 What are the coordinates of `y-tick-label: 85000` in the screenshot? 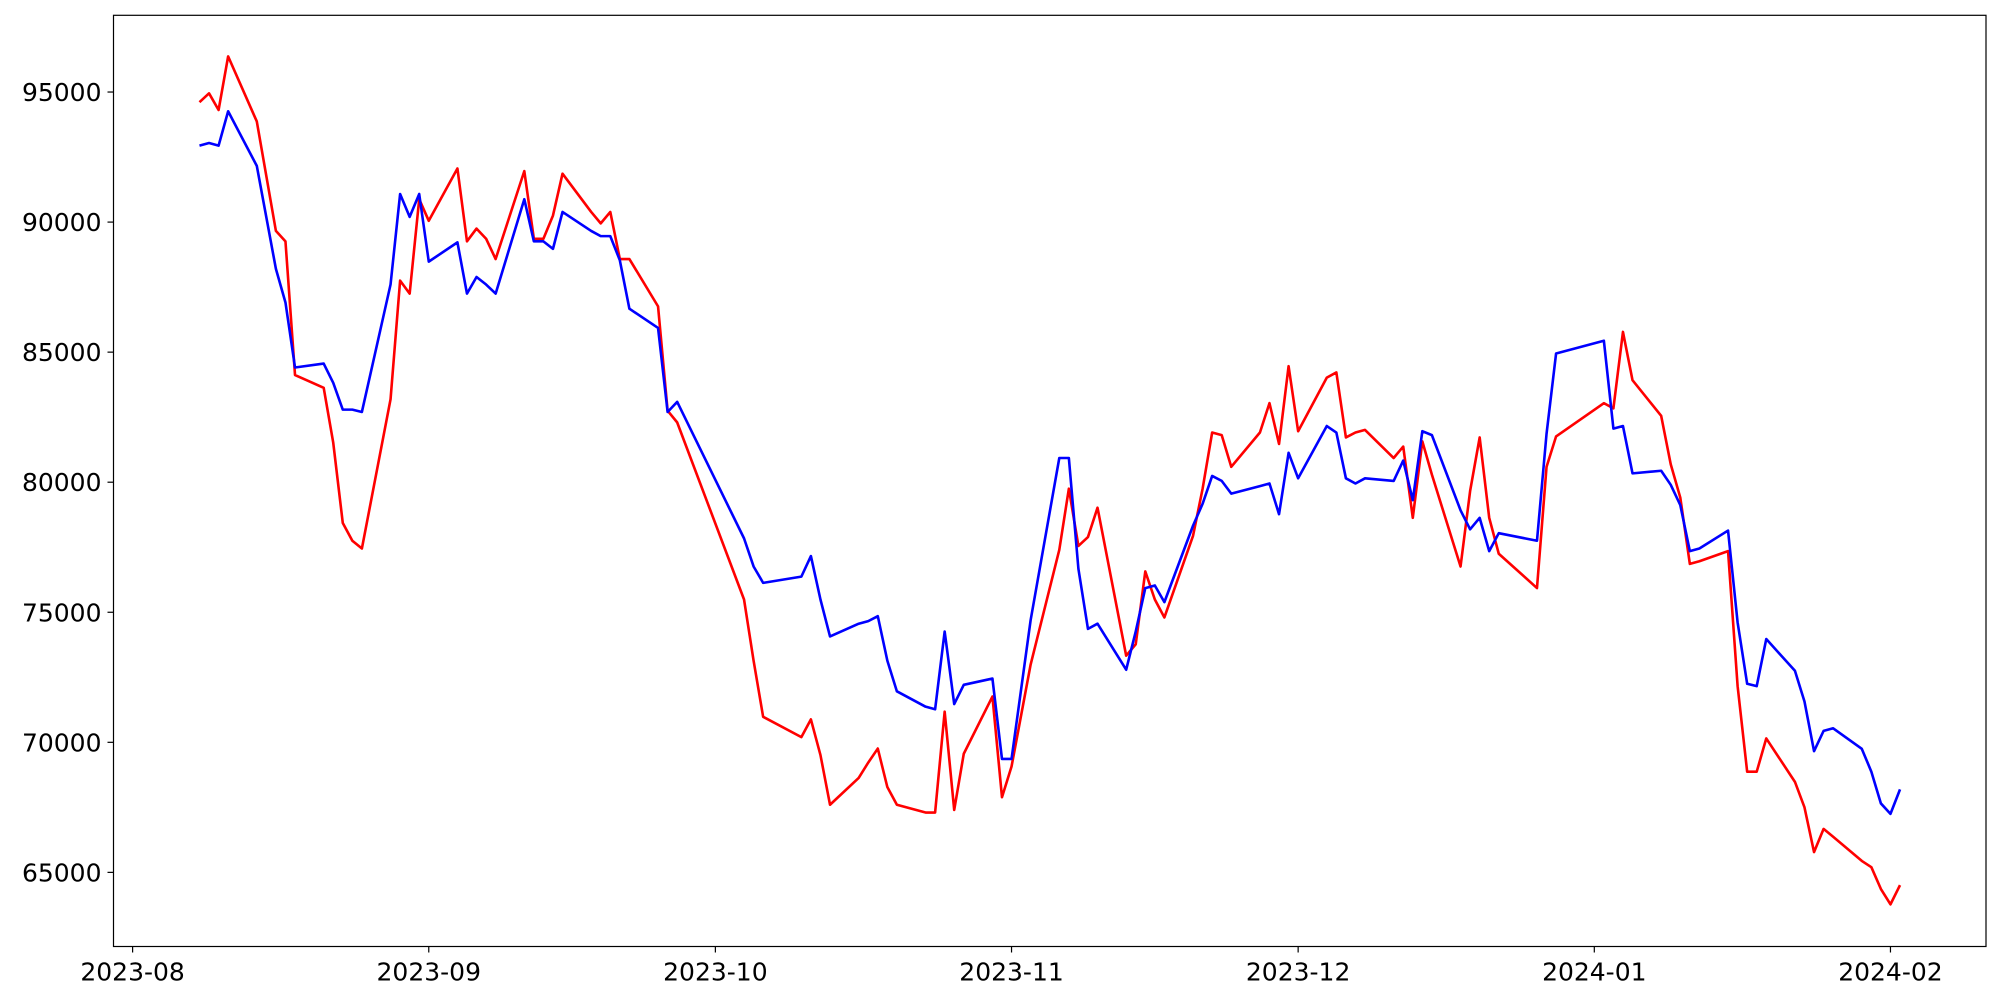 It's located at (62, 352).